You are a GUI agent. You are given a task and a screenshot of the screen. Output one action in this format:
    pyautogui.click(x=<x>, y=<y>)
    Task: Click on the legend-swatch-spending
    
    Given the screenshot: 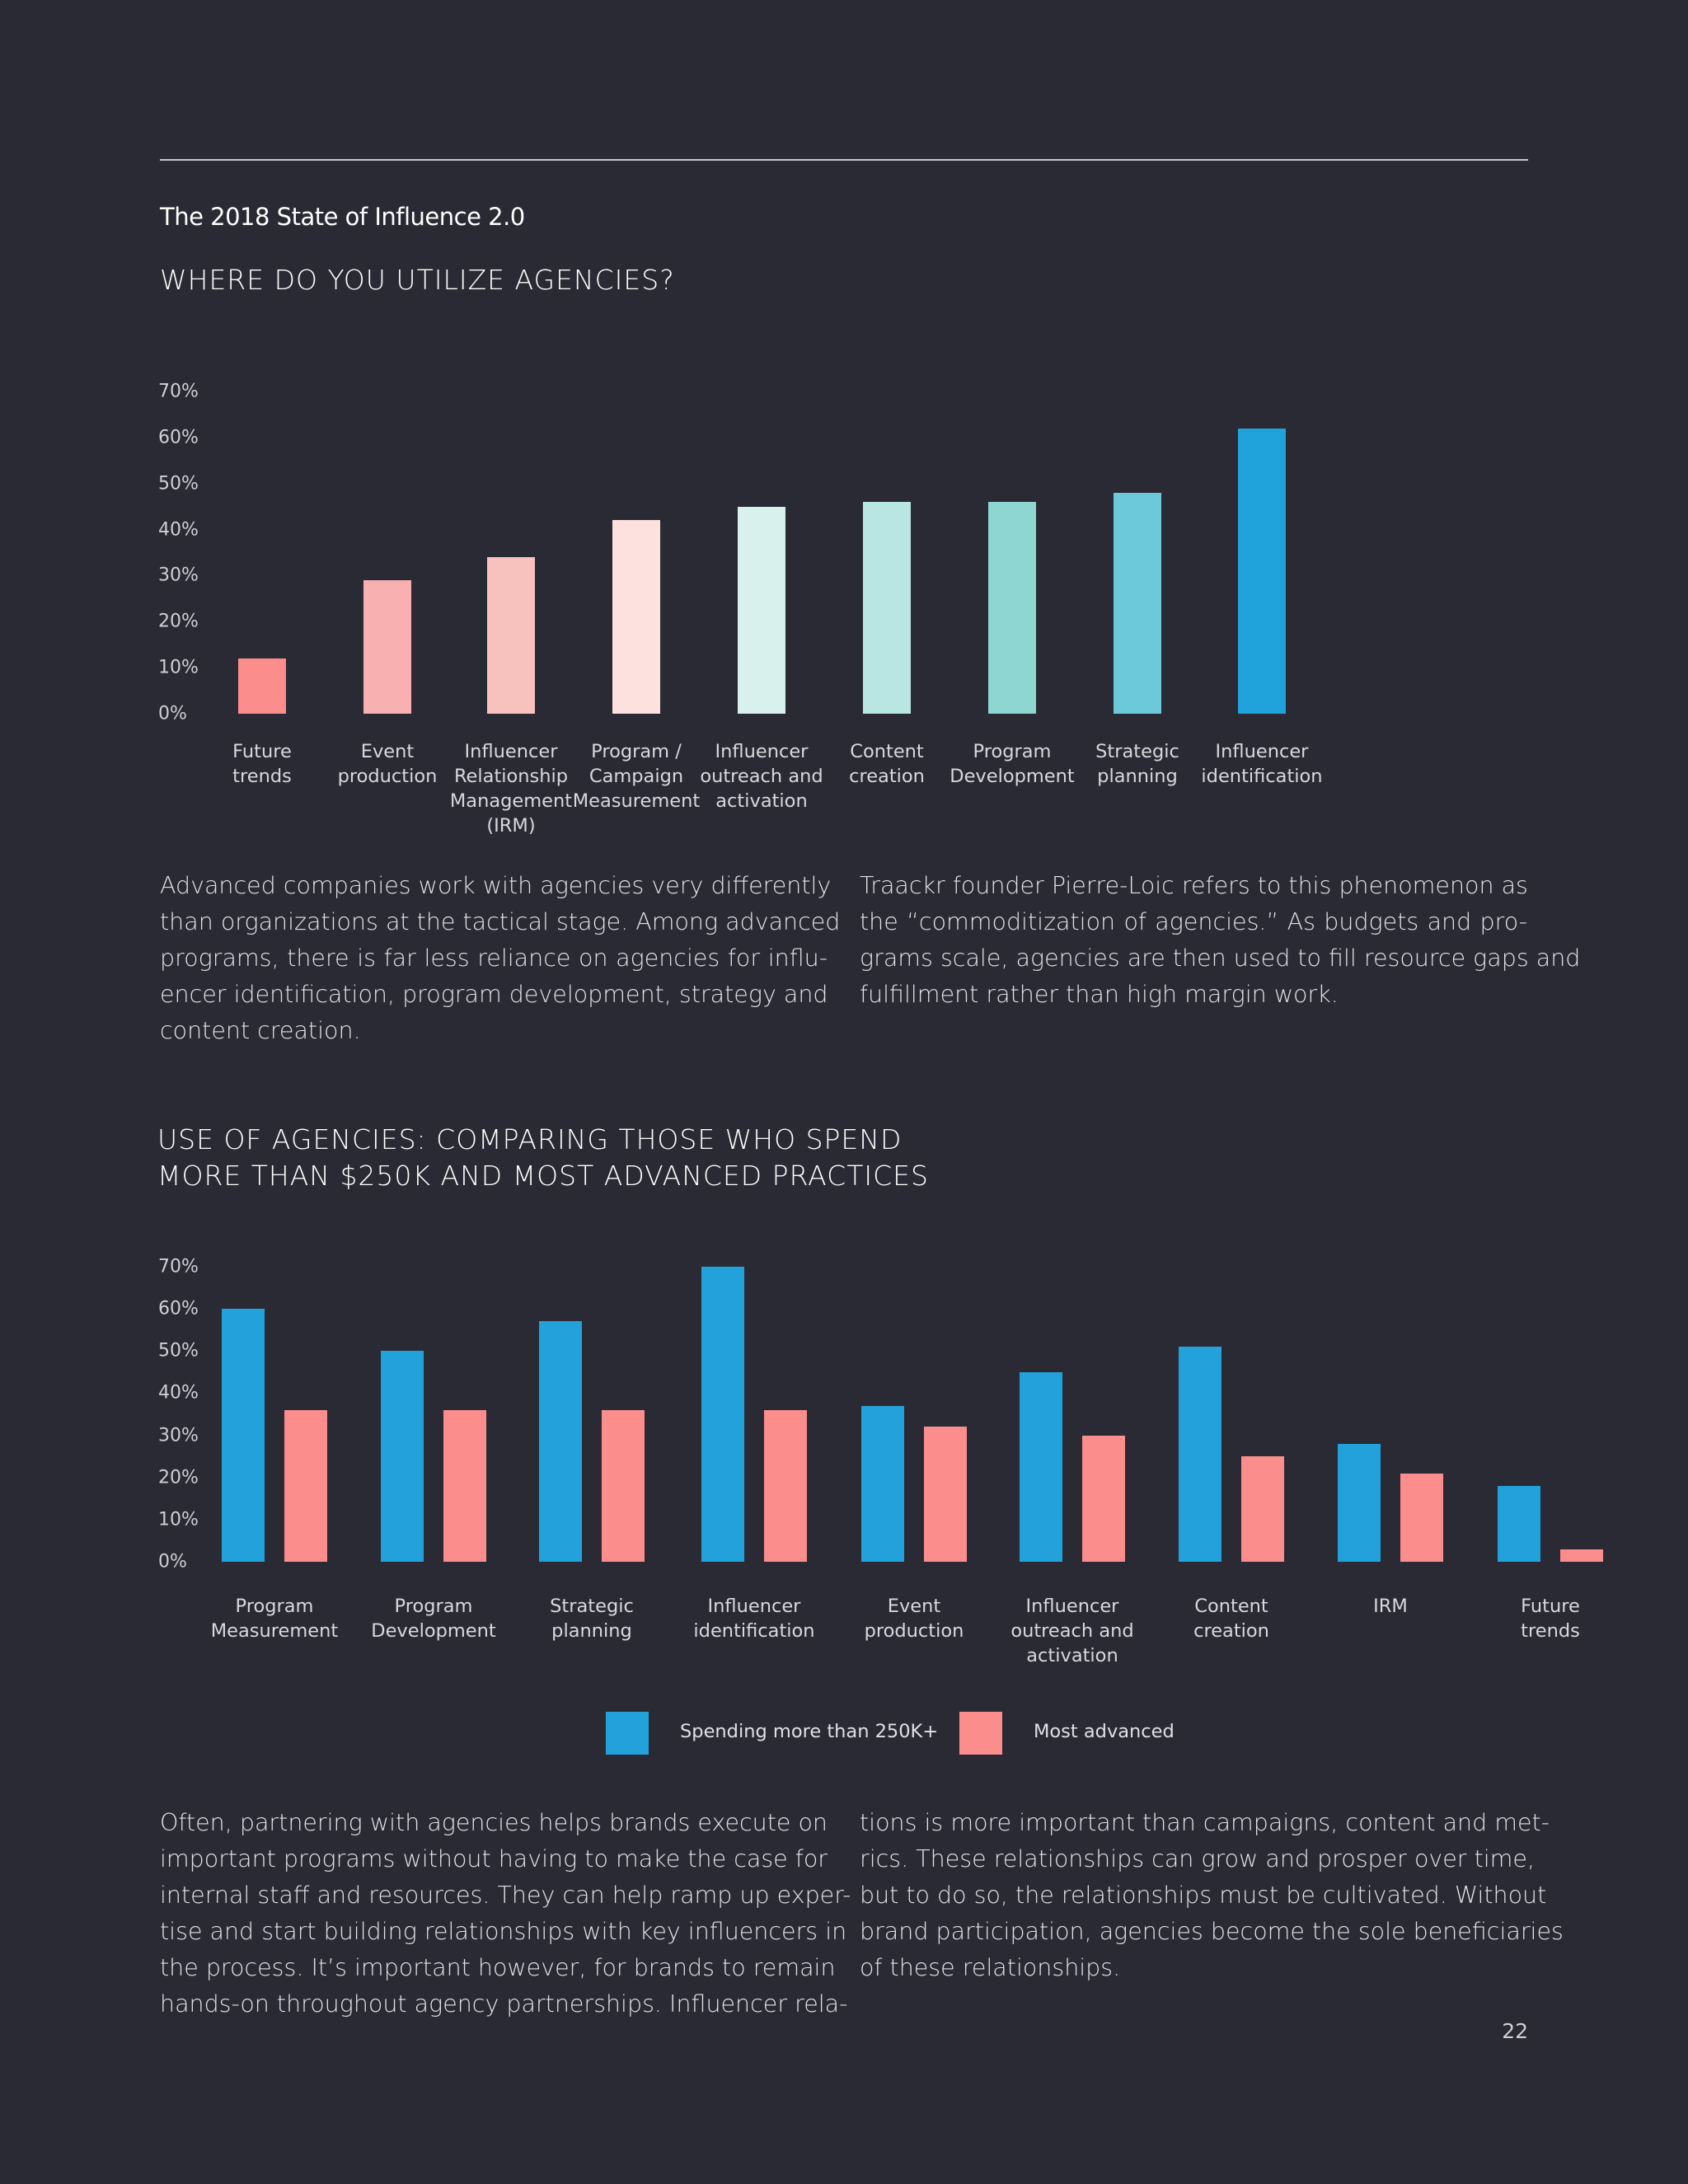 What is the action you would take?
    pyautogui.click(x=627, y=1733)
    